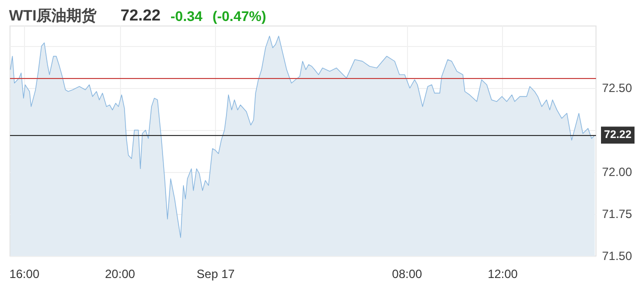 This screenshot has width=639, height=282. What do you see at coordinates (53, 16) in the screenshot?
I see `chart-title: WTI原油期货` at bounding box center [53, 16].